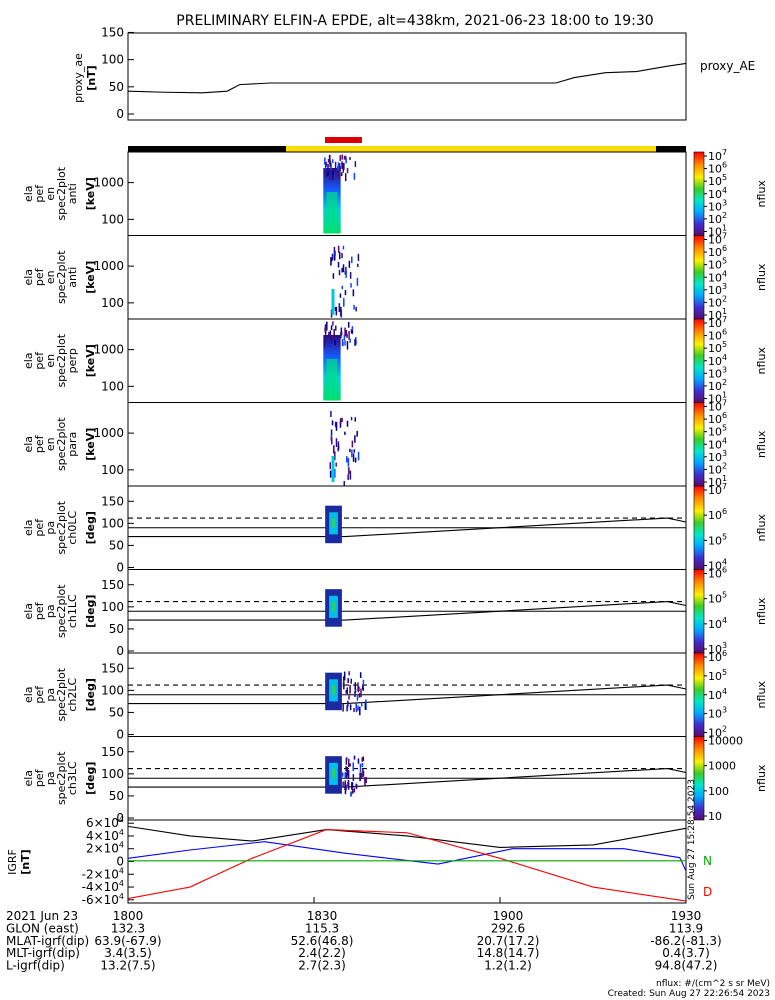 The width and height of the screenshot is (775, 1000). What do you see at coordinates (718, 791) in the screenshot?
I see `colorbar-tick-label: 100` at bounding box center [718, 791].